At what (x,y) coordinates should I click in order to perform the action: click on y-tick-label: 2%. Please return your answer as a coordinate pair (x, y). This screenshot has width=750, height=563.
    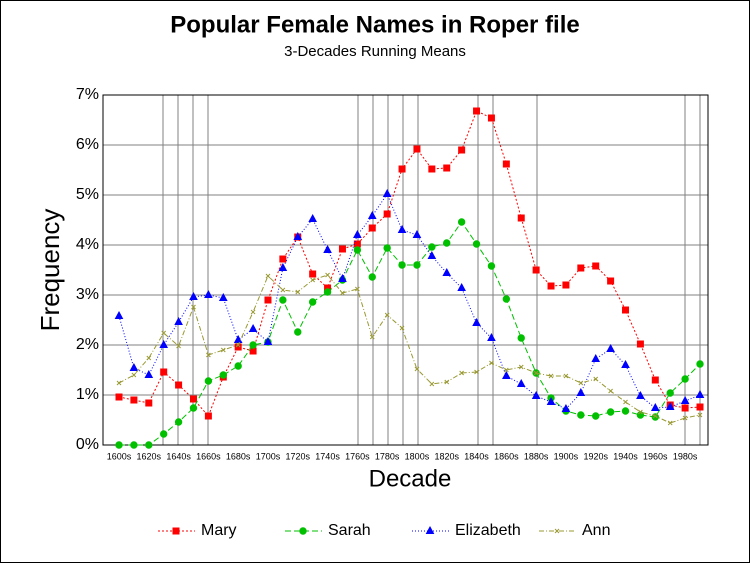
    Looking at the image, I should click on (87, 344).